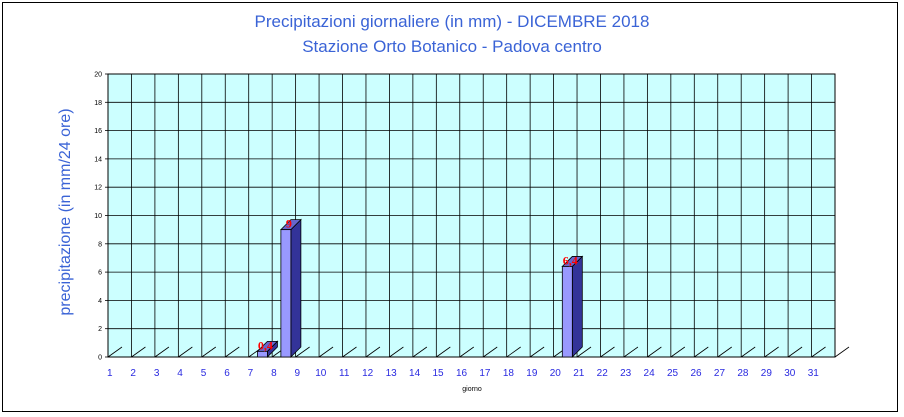 Image resolution: width=904 pixels, height=417 pixels. What do you see at coordinates (321, 373) in the screenshot?
I see `x-tick-label: 10` at bounding box center [321, 373].